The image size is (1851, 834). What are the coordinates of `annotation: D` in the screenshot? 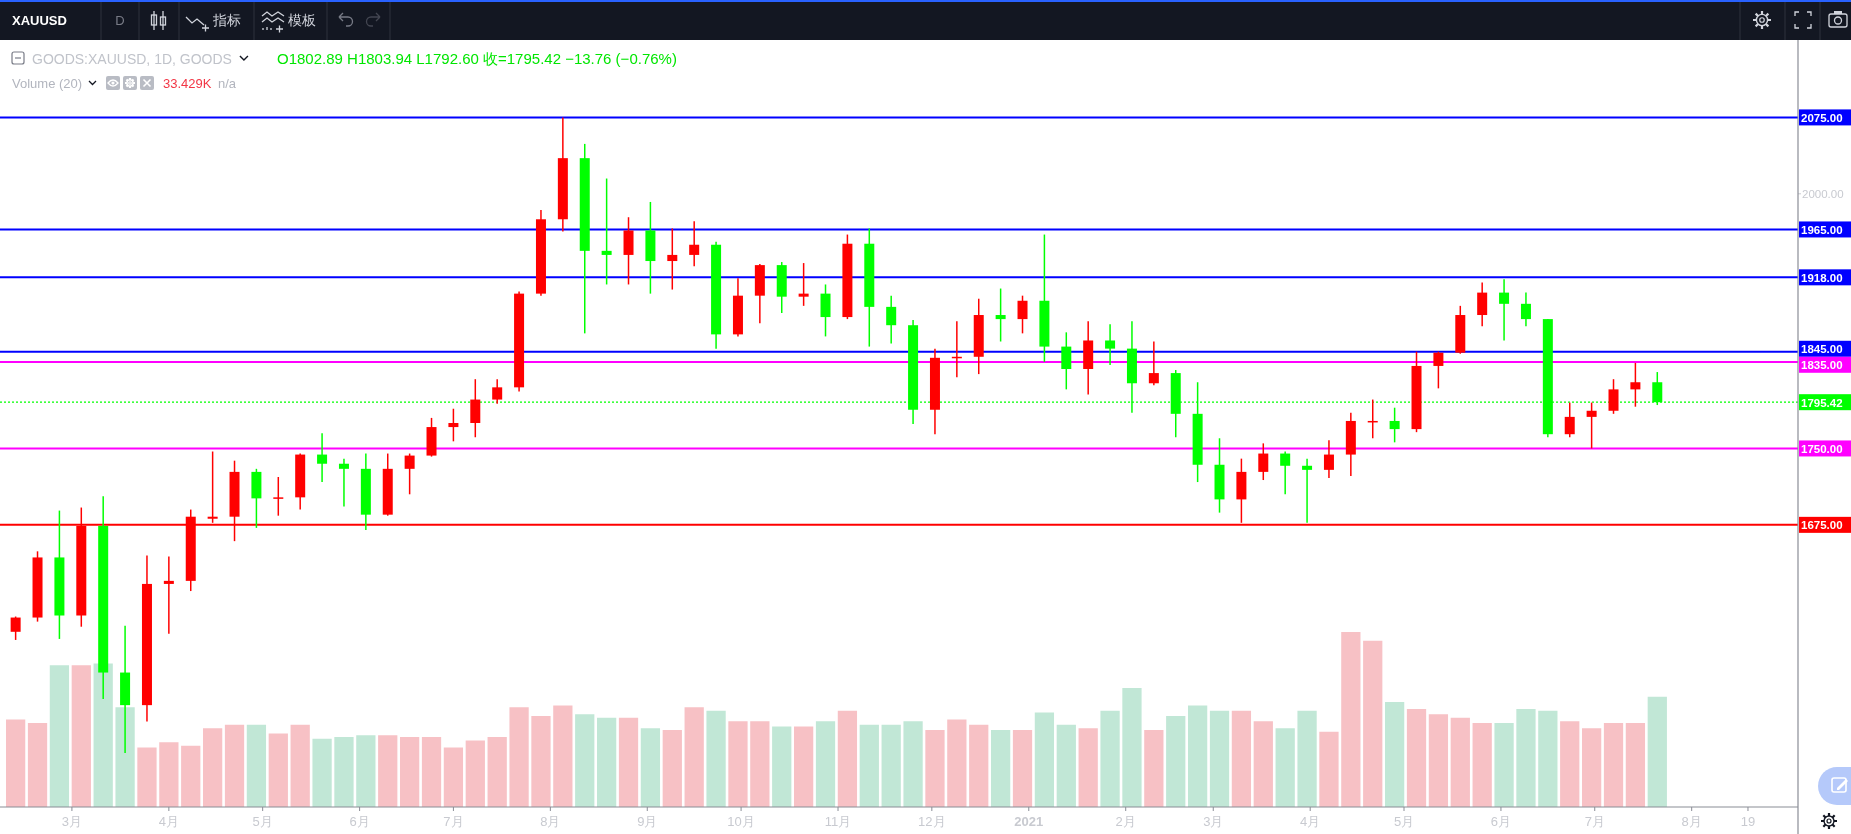 It's located at (120, 20).